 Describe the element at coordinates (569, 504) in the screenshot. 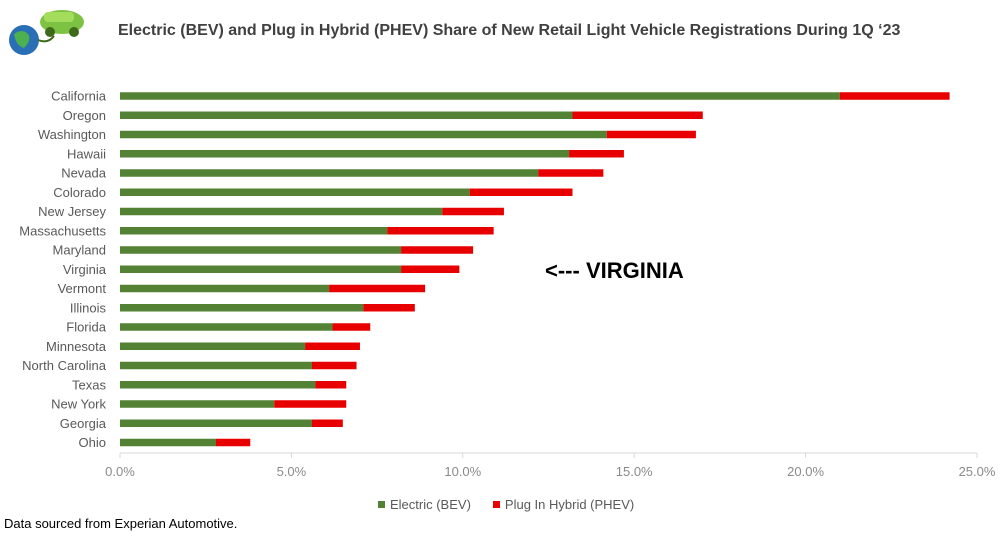

I see `legend-label-phev: Plug In Hybrid (PHEV)` at that location.